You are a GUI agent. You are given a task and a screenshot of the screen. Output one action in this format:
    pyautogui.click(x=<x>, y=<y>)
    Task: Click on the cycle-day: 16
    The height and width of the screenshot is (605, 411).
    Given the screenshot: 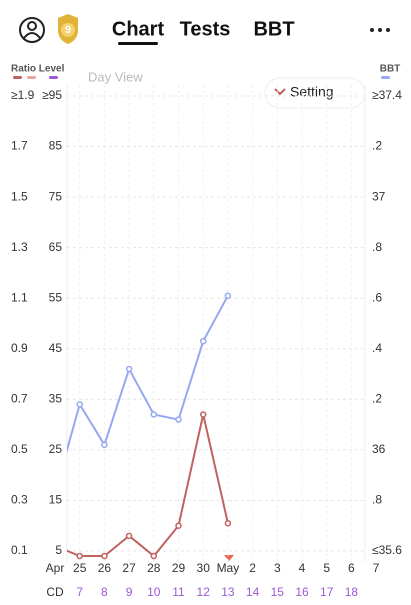 What is the action you would take?
    pyautogui.click(x=302, y=592)
    